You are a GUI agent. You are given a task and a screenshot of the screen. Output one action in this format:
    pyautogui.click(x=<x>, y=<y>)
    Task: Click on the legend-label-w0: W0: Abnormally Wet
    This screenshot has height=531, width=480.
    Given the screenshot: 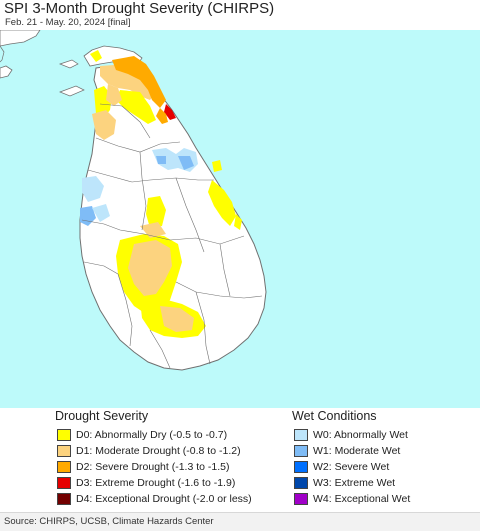 What is the action you would take?
    pyautogui.click(x=360, y=435)
    